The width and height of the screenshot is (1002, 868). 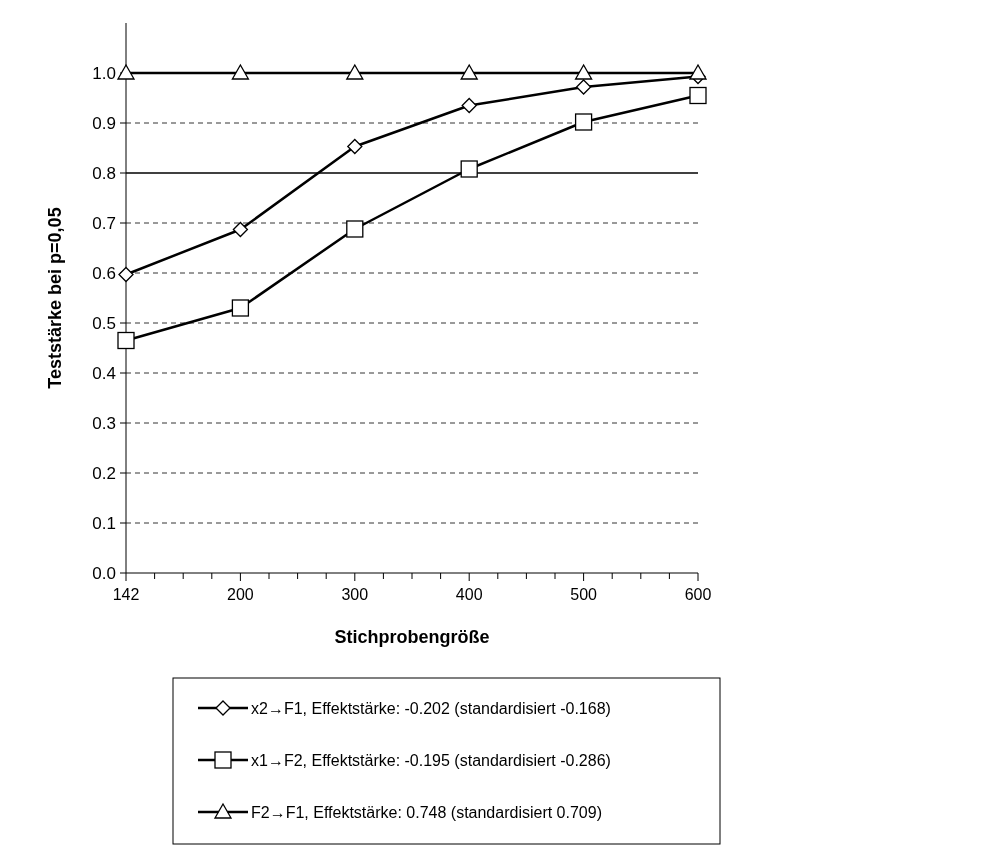 I want to click on y-tick-label: 0.8, so click(x=104, y=173).